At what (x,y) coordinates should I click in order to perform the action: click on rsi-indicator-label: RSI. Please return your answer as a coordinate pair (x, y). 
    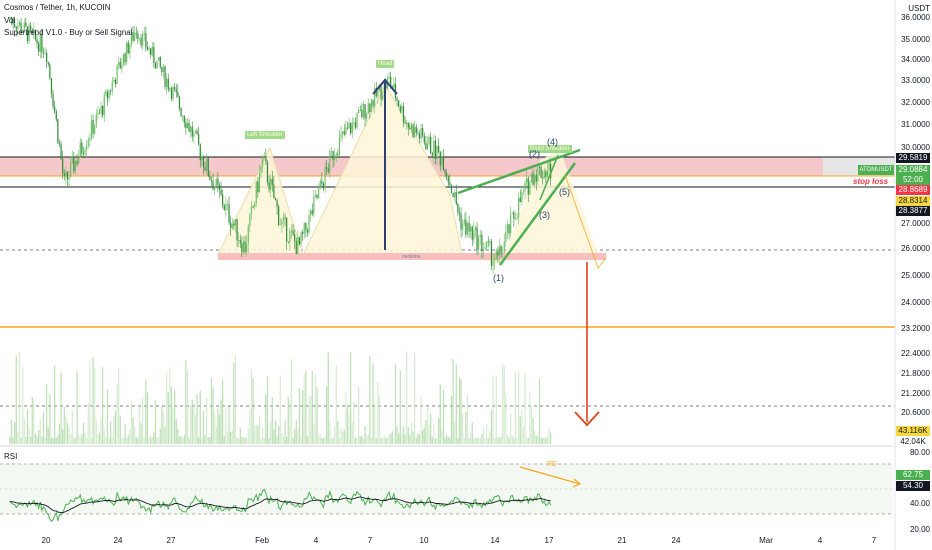
    Looking at the image, I should click on (11, 456).